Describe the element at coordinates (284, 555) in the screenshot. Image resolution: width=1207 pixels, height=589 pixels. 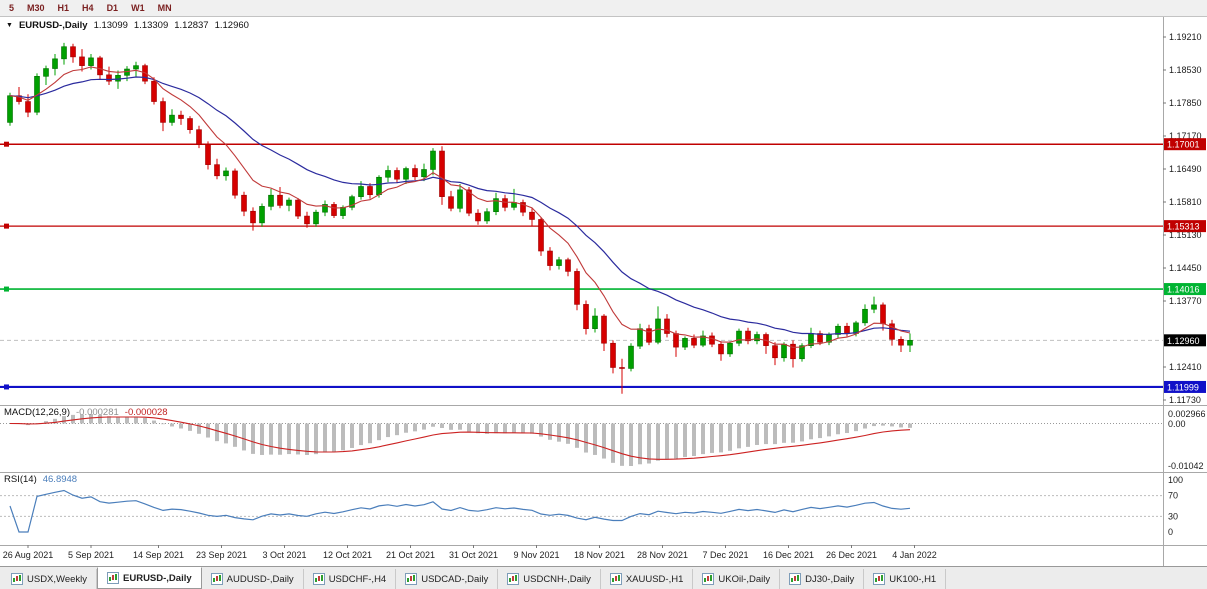
I see `svg-text: 3 Oct 2021` at that location.